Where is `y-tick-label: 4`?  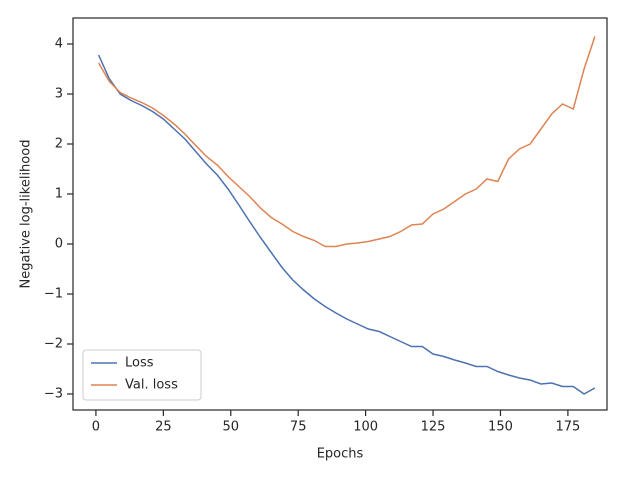 y-tick-label: 4 is located at coordinates (59, 44).